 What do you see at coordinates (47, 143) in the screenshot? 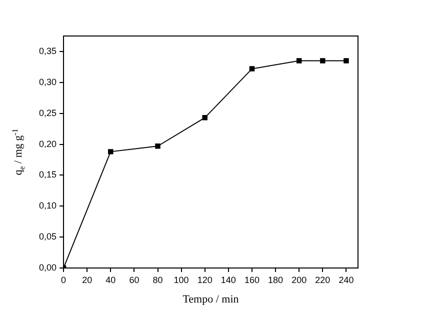
I see `y-tick-label: 0,20` at bounding box center [47, 143].